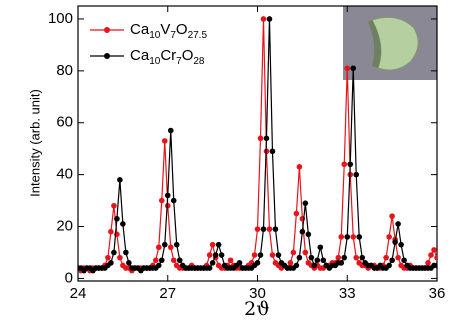 Image resolution: width=463 pixels, height=327 pixels. Describe the element at coordinates (437, 293) in the screenshot. I see `x-tick-label: 36` at that location.